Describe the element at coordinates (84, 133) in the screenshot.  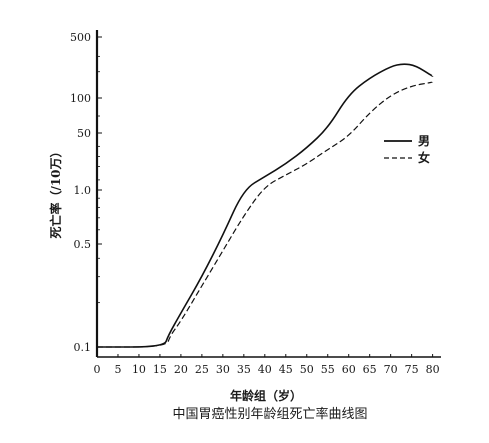
I see `y-tick-label: 50` at that location.